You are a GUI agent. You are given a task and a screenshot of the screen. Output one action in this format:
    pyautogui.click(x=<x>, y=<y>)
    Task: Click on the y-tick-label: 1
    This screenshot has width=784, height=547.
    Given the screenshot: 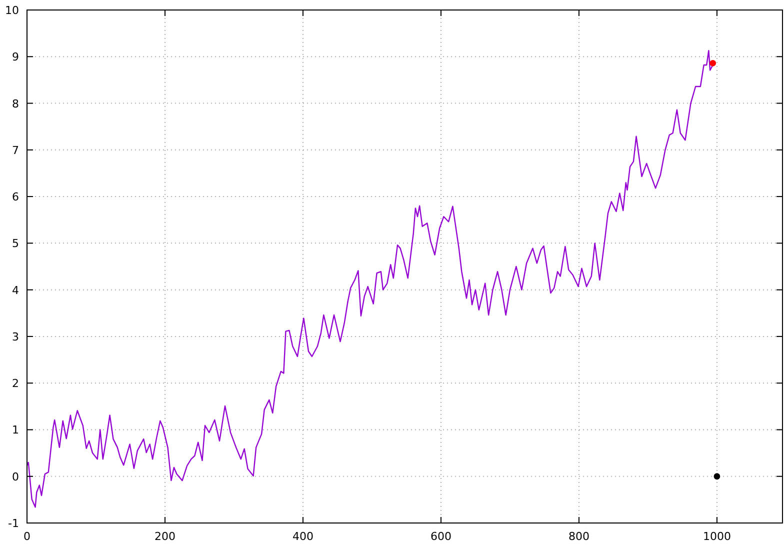 What is the action you would take?
    pyautogui.click(x=15, y=430)
    